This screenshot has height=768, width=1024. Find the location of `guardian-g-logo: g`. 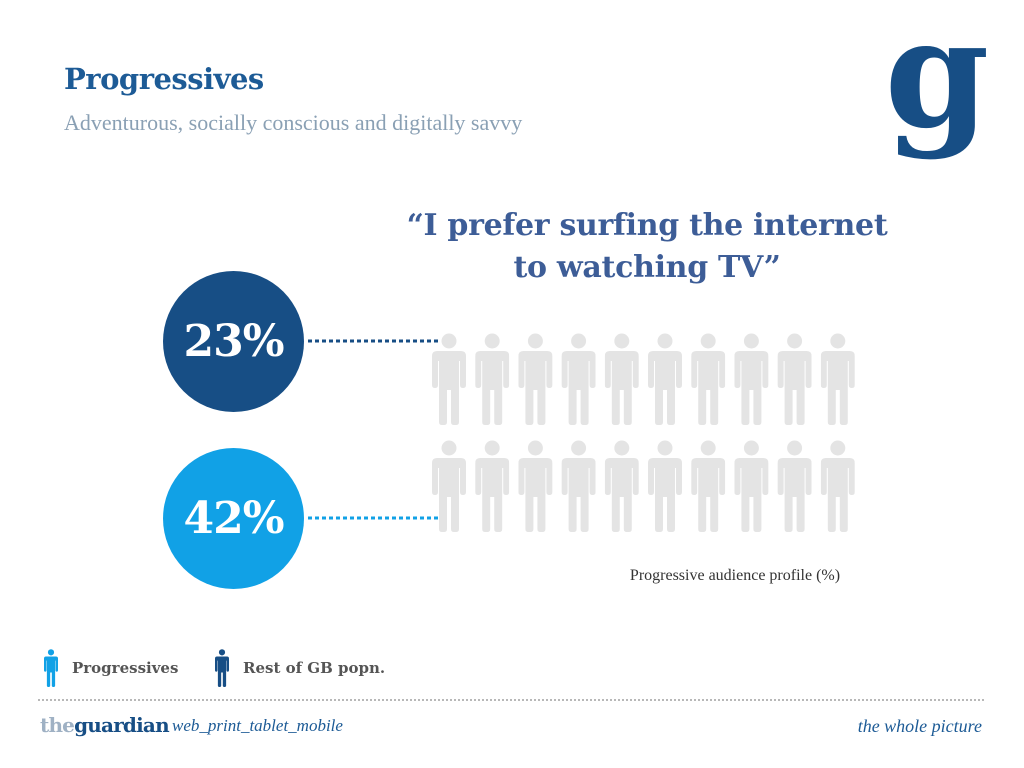

guardian-g-logo: g is located at coordinates (937, 85).